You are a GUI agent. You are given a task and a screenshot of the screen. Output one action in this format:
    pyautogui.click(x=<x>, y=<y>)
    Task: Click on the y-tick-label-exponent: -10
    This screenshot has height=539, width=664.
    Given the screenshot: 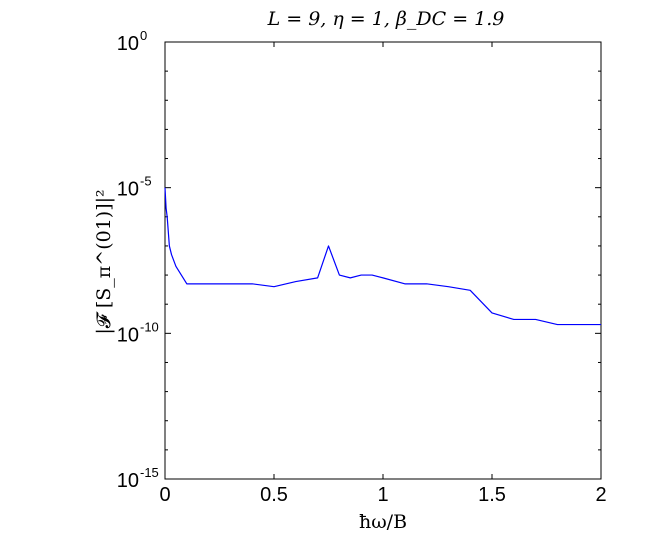 What is the action you would take?
    pyautogui.click(x=149, y=326)
    